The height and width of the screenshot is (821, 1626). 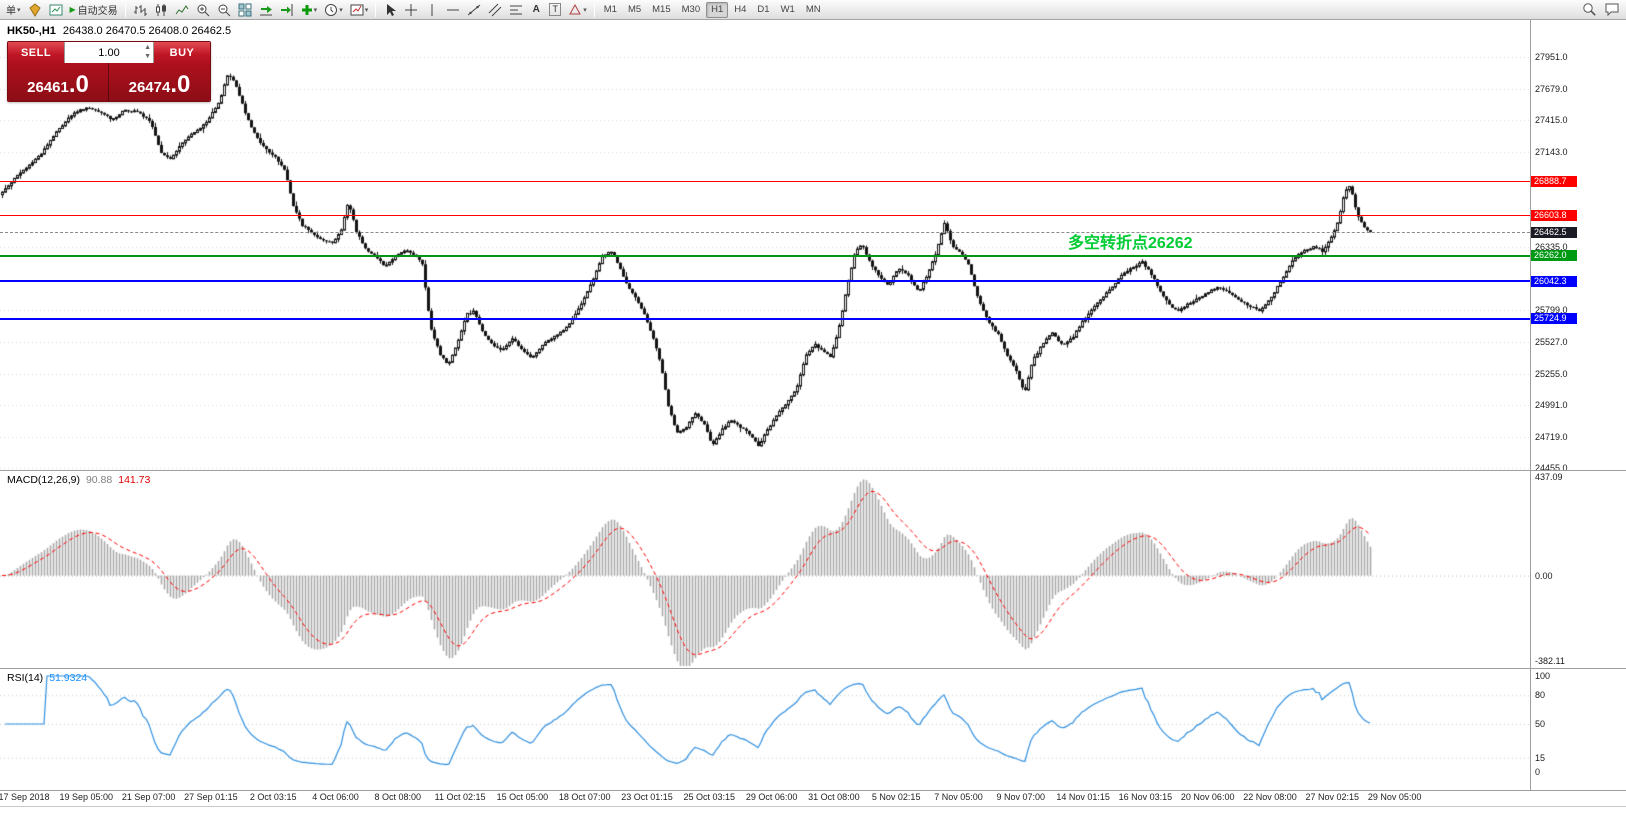 What do you see at coordinates (1589, 9) in the screenshot?
I see `search-icon` at bounding box center [1589, 9].